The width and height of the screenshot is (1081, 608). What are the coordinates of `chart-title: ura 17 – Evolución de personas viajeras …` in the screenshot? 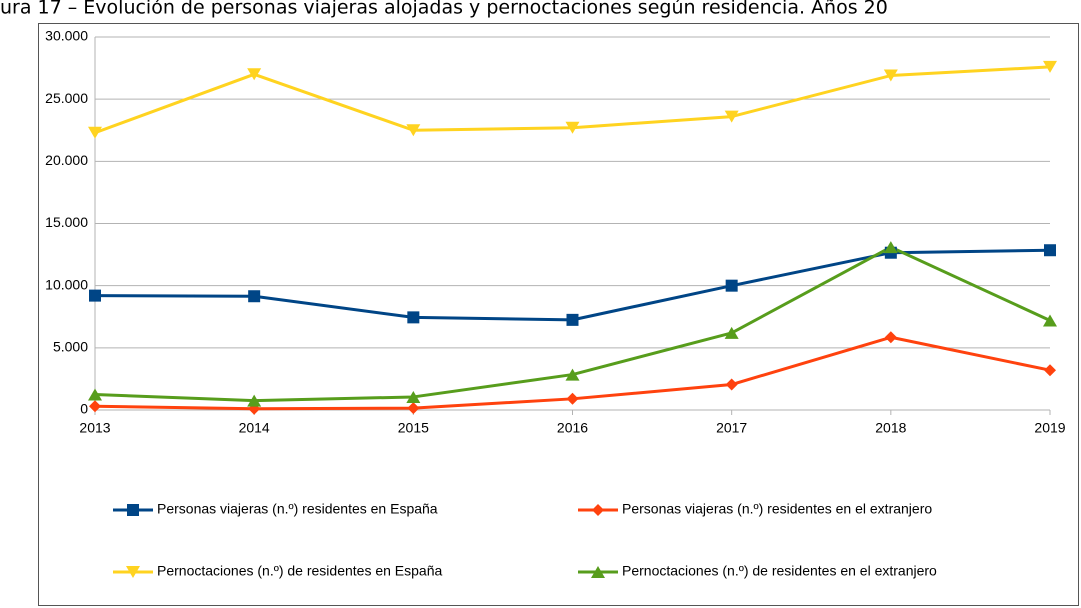 It's located at (444, 9).